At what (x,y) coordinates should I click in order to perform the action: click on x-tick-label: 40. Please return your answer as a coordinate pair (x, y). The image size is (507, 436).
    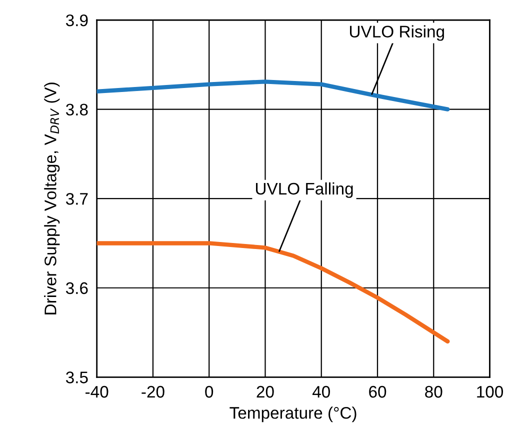
    Looking at the image, I should click on (321, 392).